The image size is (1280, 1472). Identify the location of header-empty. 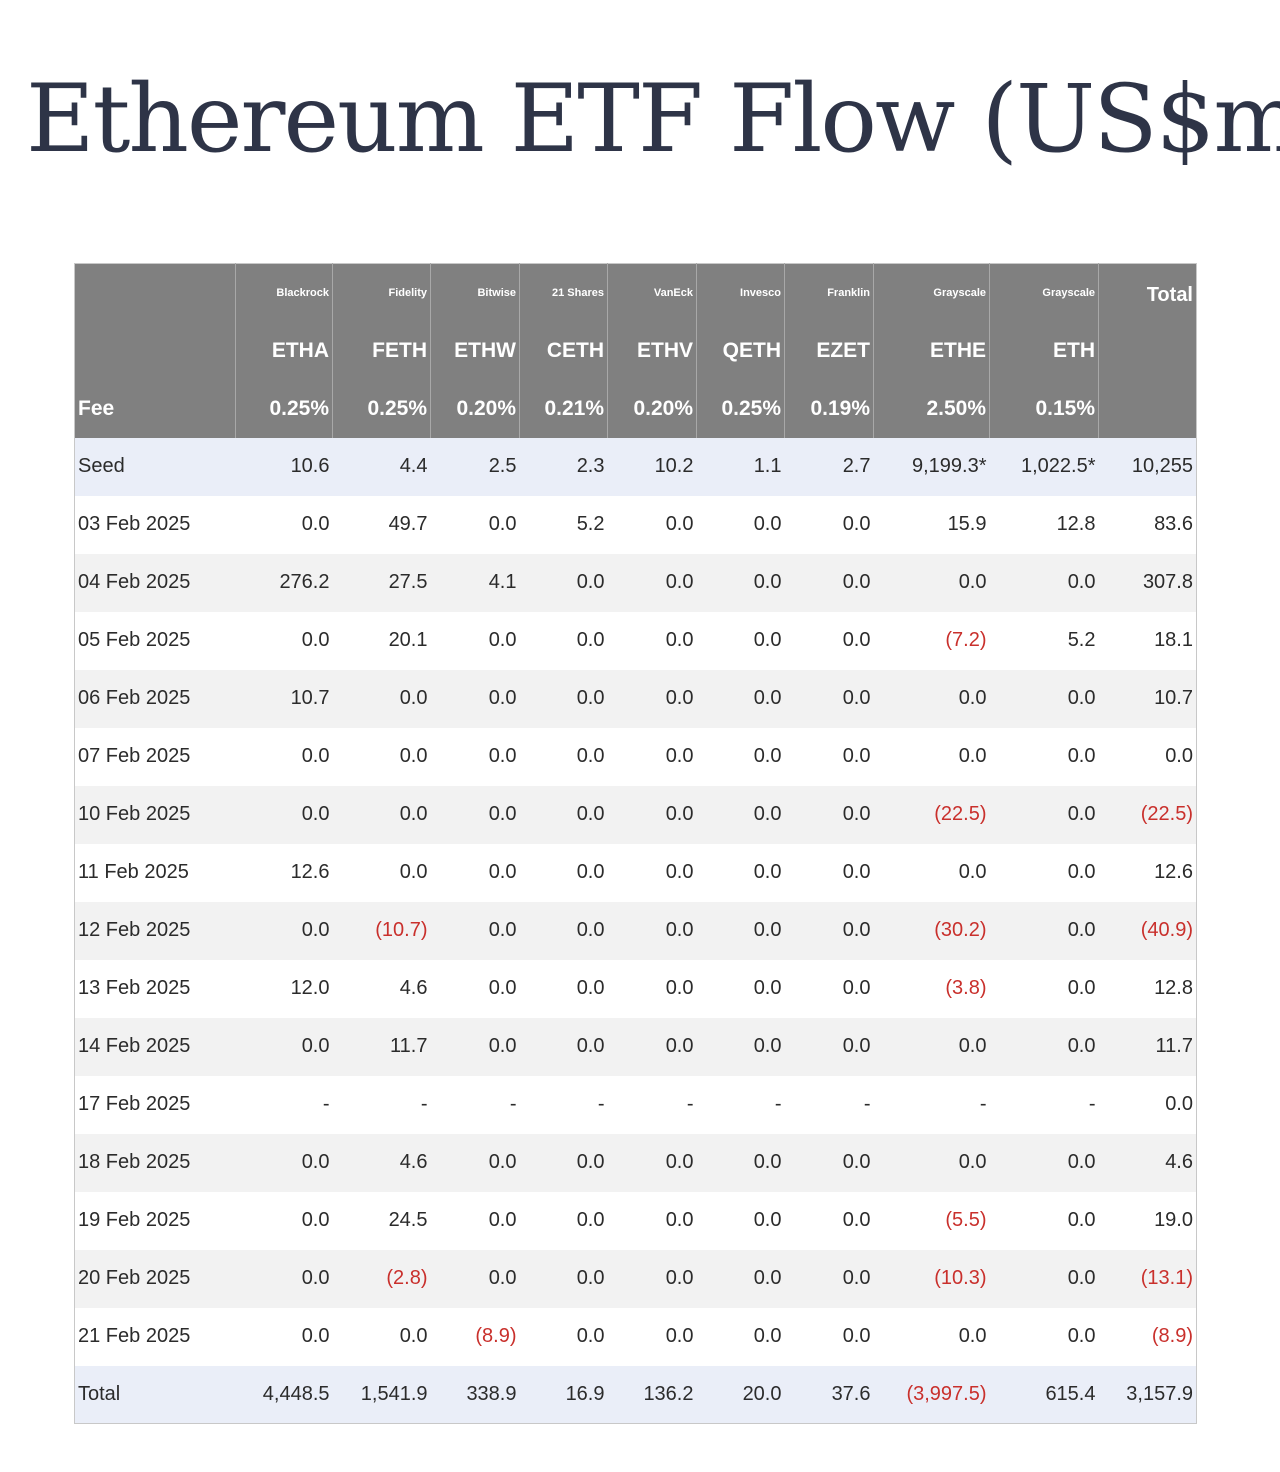
(1147, 408).